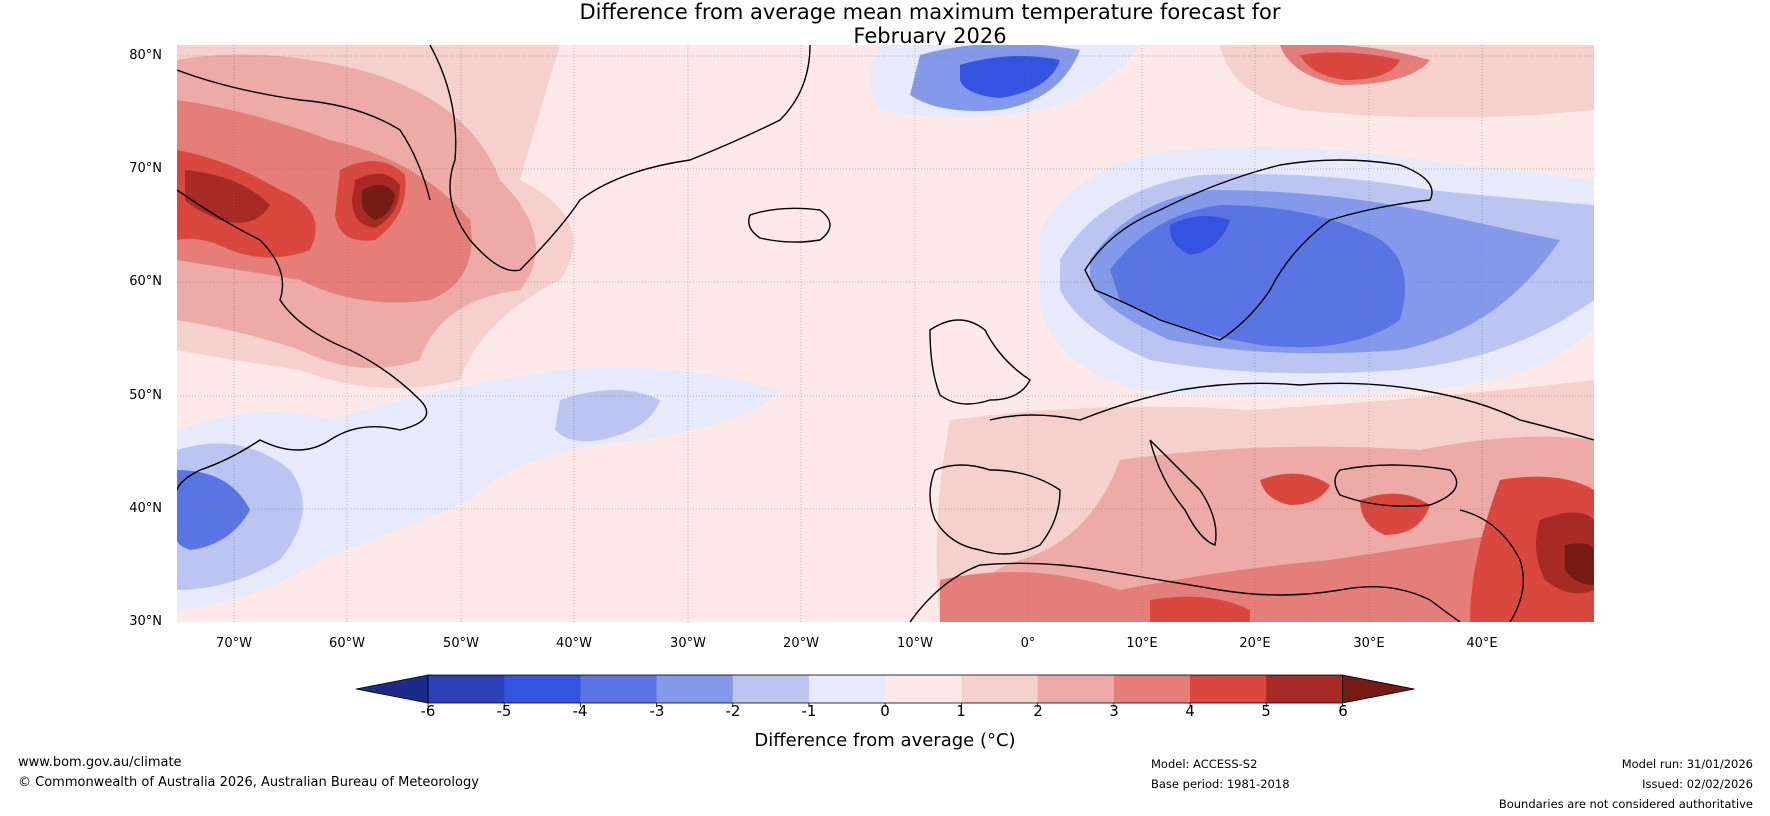 The image size is (1770, 816). Describe the element at coordinates (1185, 592) in the screenshot. I see `coastline-north-africa` at that location.